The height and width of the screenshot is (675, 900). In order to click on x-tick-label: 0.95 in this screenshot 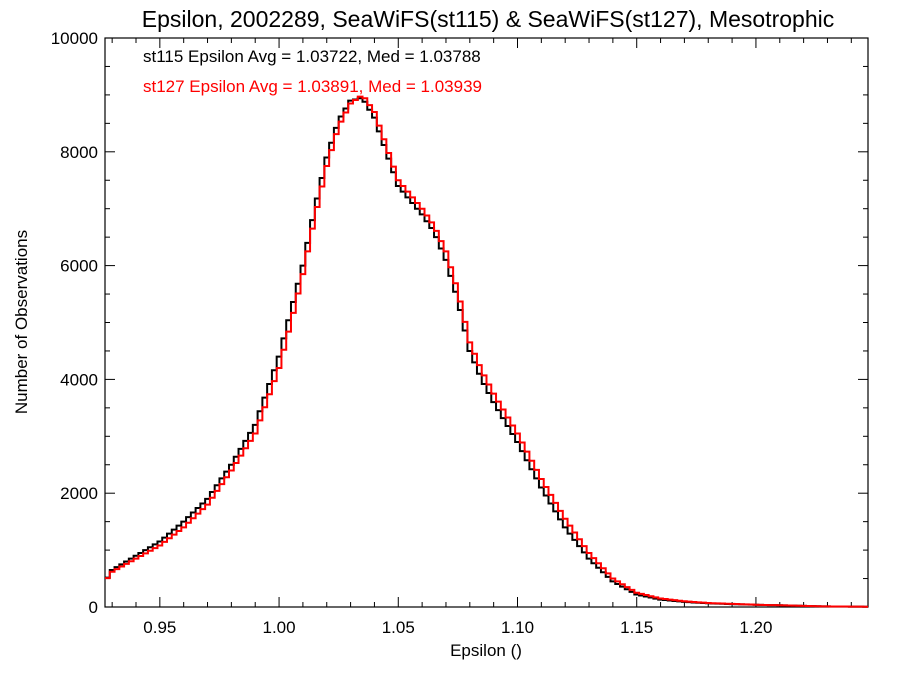, I will do `click(159, 627)`.